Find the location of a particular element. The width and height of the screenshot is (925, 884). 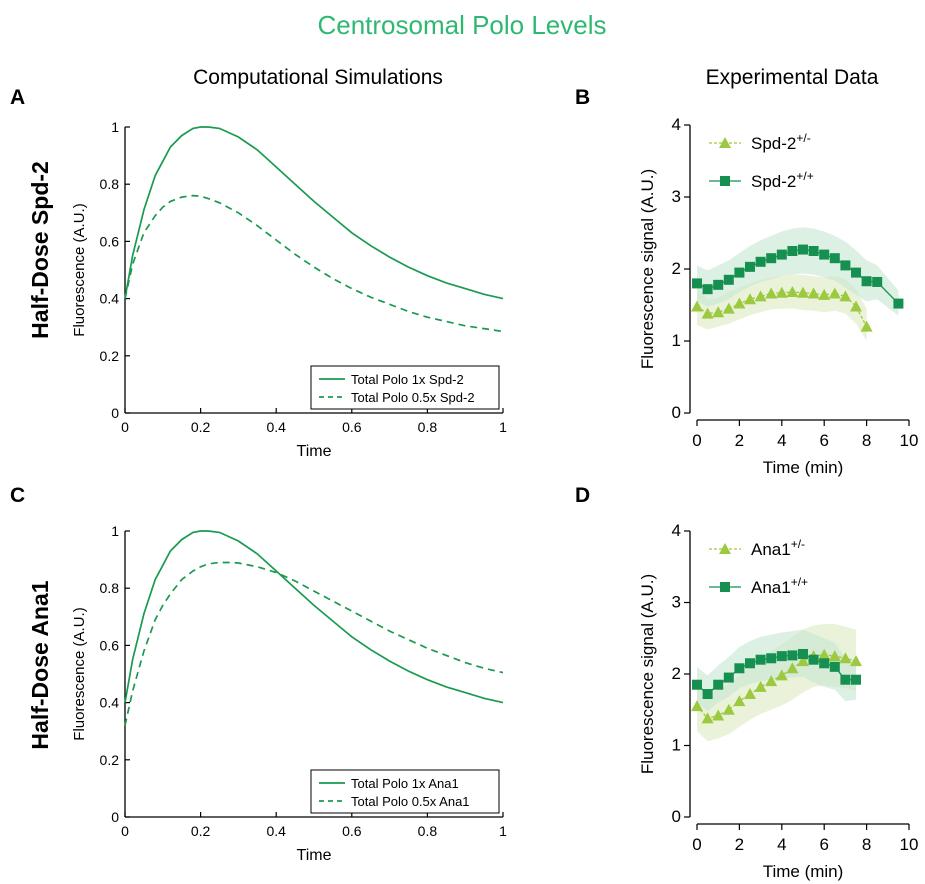

panel-letter-b: B is located at coordinates (582, 97).